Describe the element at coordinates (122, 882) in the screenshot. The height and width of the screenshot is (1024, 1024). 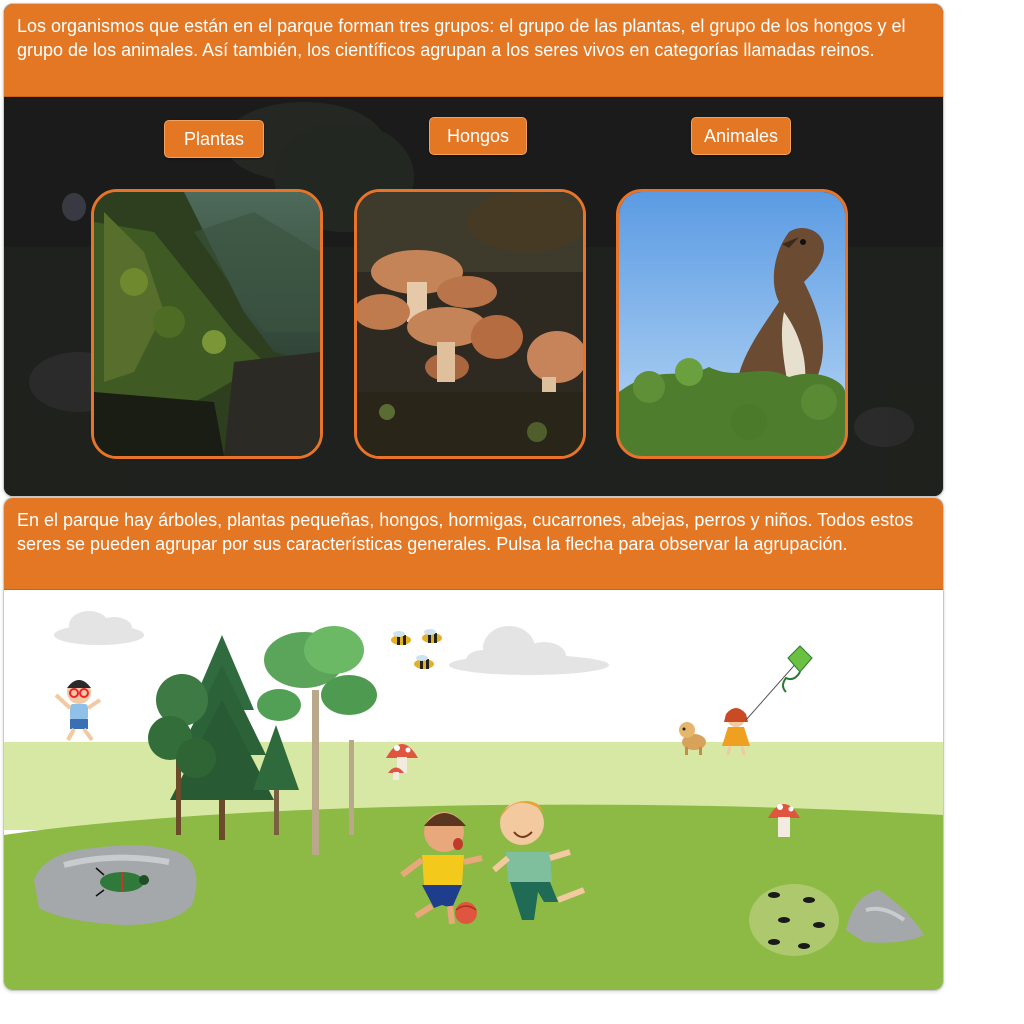
I see `beetle-icon` at that location.